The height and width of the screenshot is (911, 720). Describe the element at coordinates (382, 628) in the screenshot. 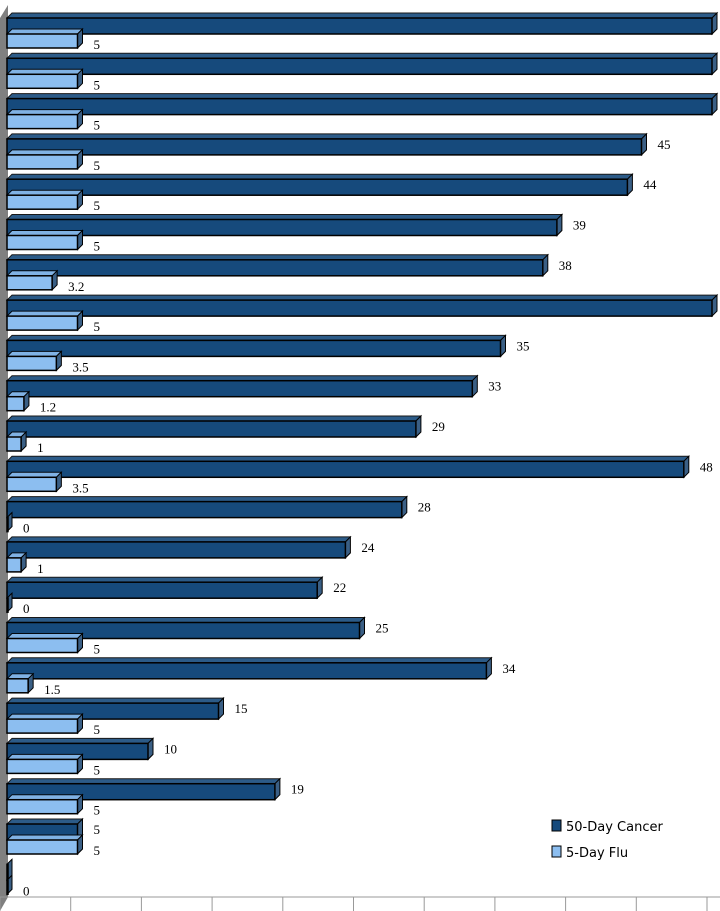

I see `cancer-data-label: 25` at that location.